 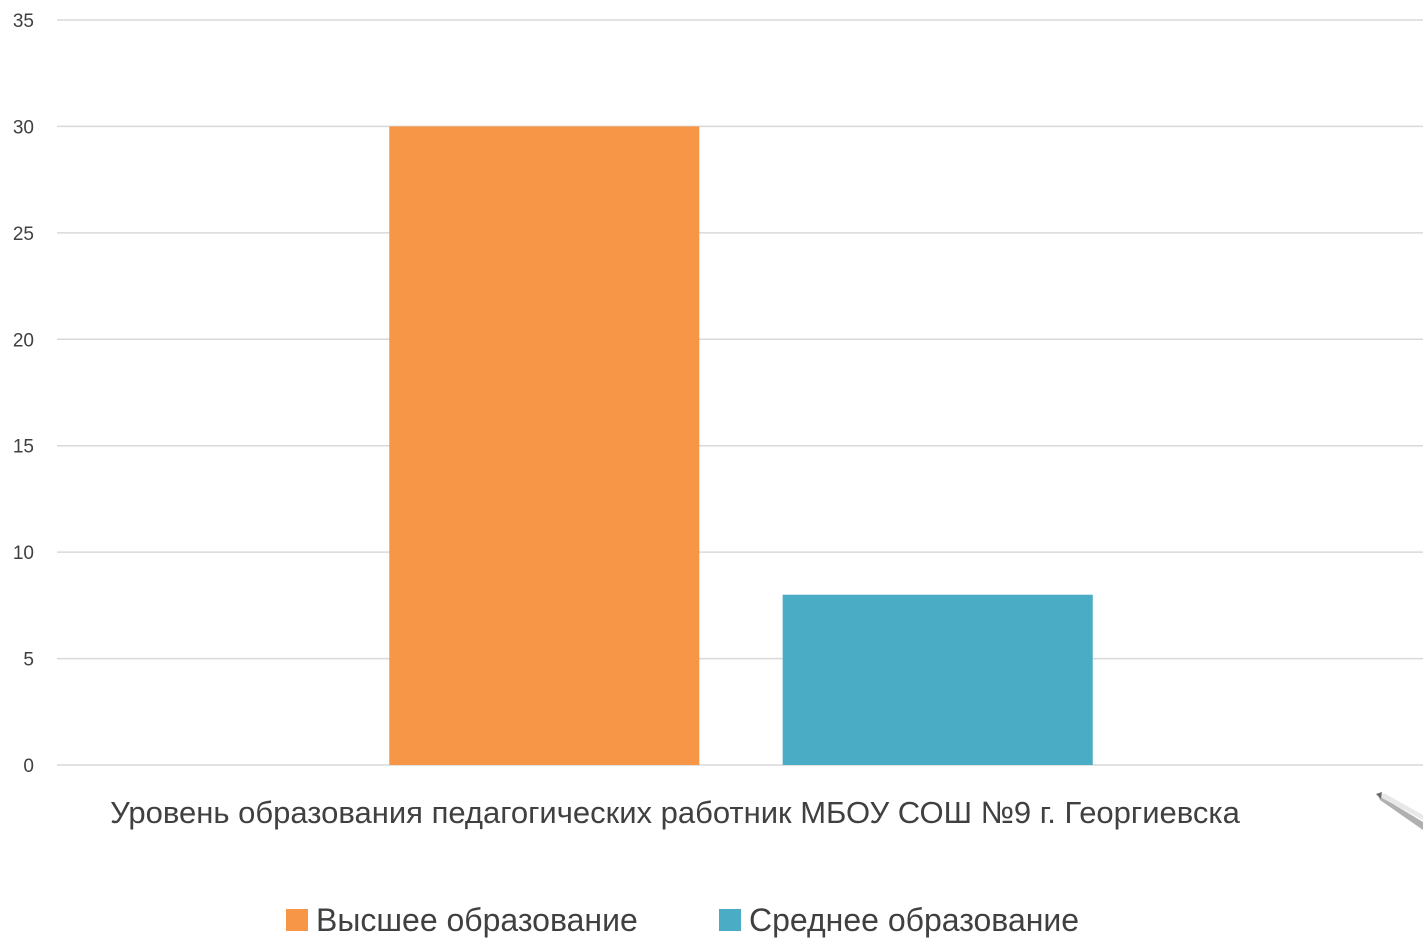 I want to click on y-tick-label: 10, so click(x=23, y=553).